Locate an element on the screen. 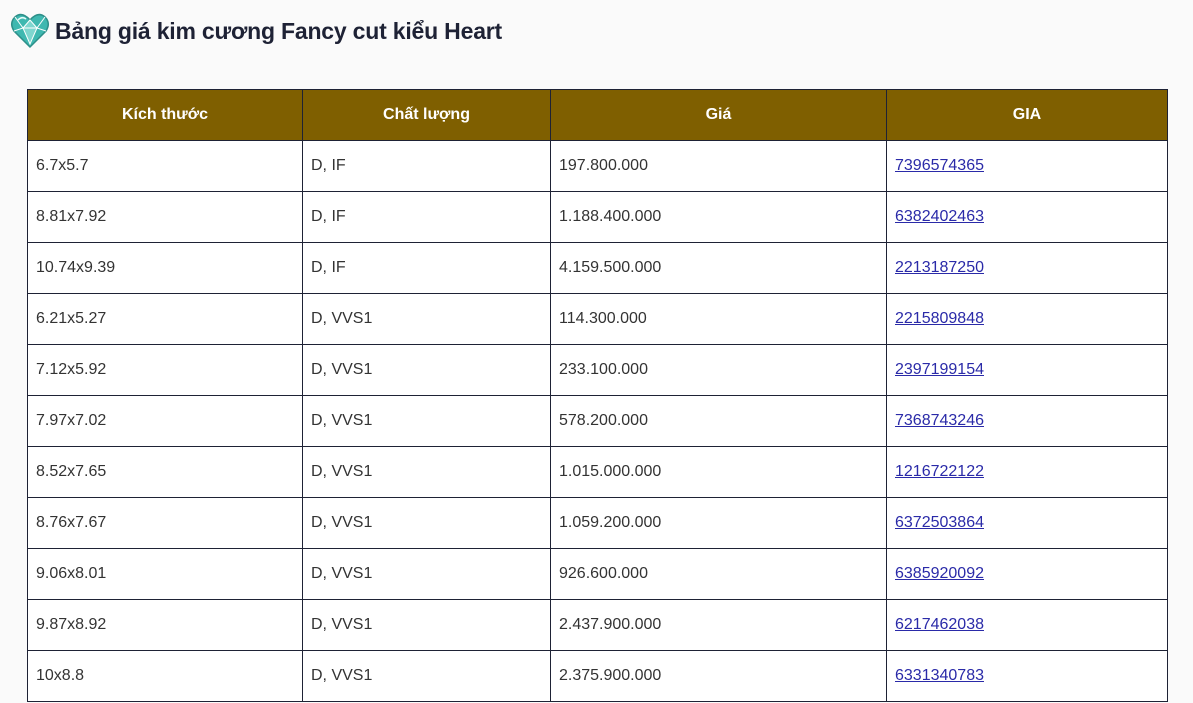  cell-price: 233.100.000 is located at coordinates (718, 370).